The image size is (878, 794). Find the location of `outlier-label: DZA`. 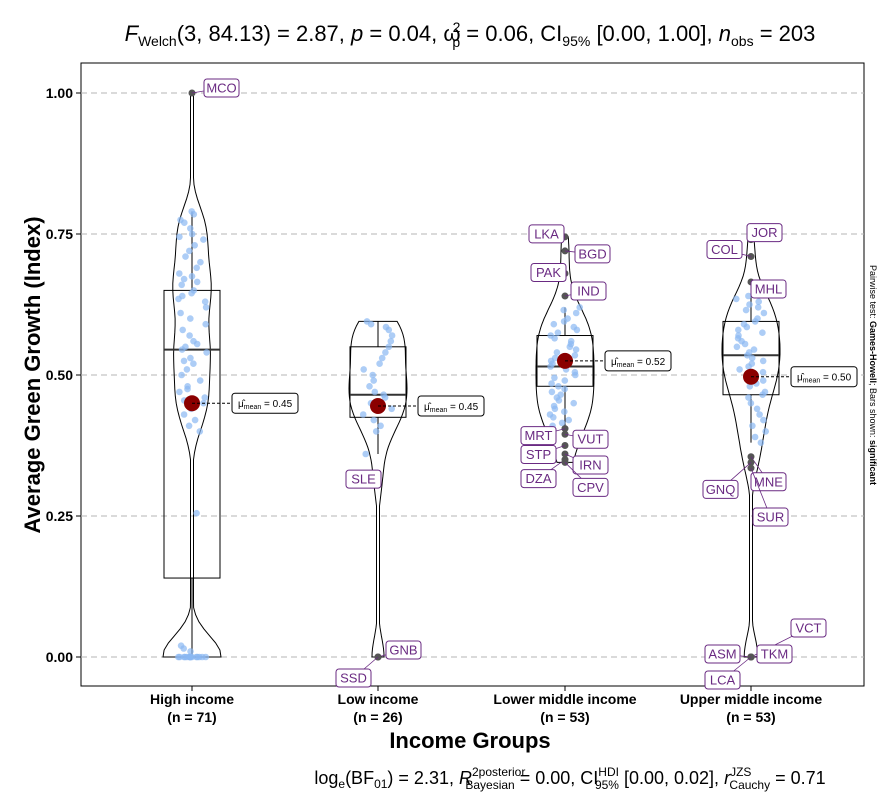

outlier-label: DZA is located at coordinates (539, 478).